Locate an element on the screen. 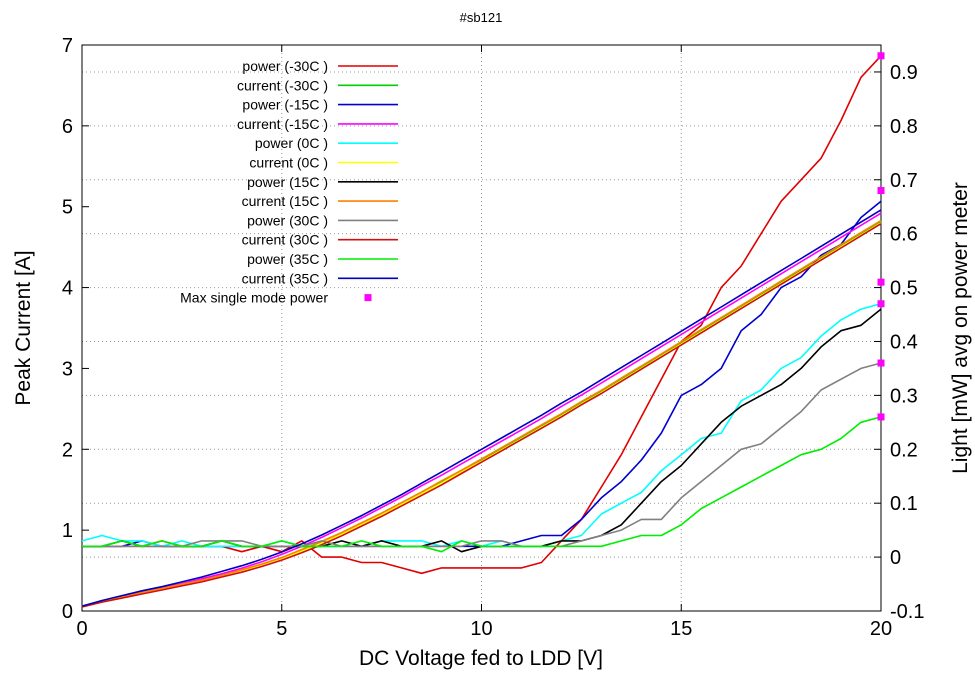 The height and width of the screenshot is (674, 975). x-tick-label: 10 is located at coordinates (481, 629).